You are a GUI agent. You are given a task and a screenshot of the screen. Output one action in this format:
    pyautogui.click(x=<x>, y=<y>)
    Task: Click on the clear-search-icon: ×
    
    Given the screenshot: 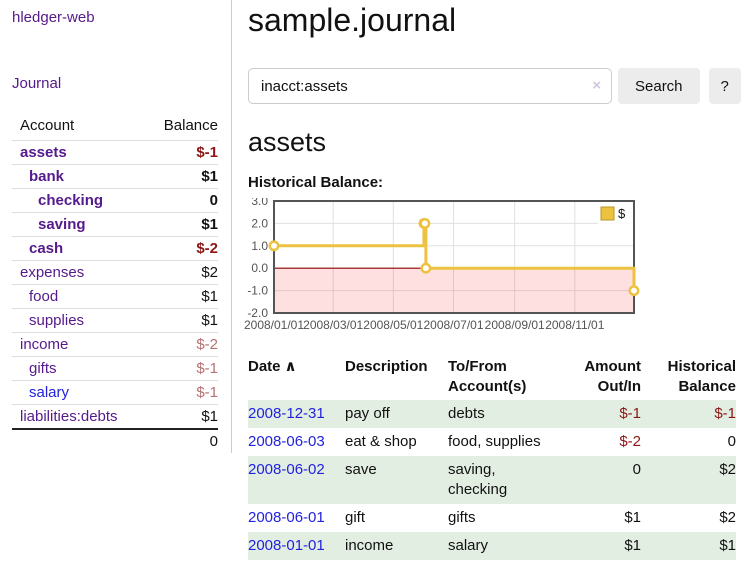 What is the action you would take?
    pyautogui.click(x=596, y=85)
    